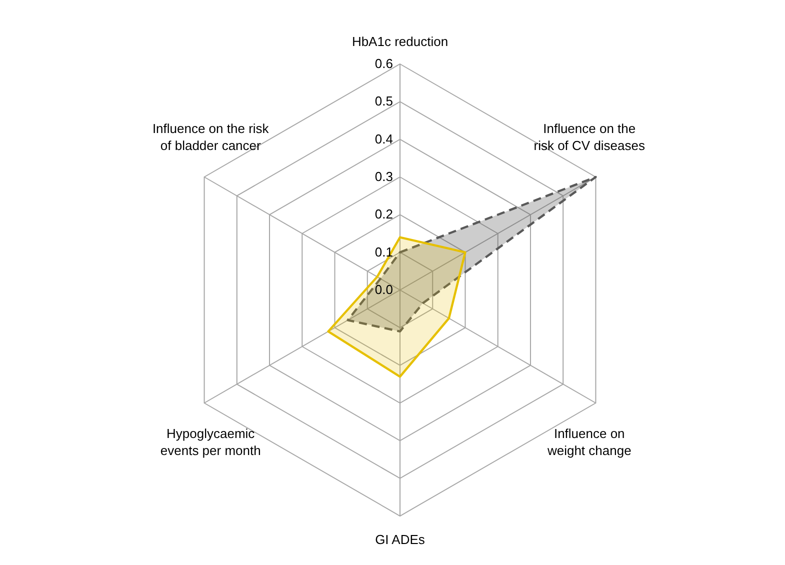 Image resolution: width=785 pixels, height=565 pixels. Describe the element at coordinates (383, 101) in the screenshot. I see `y-tick-label: 0.5` at that location.